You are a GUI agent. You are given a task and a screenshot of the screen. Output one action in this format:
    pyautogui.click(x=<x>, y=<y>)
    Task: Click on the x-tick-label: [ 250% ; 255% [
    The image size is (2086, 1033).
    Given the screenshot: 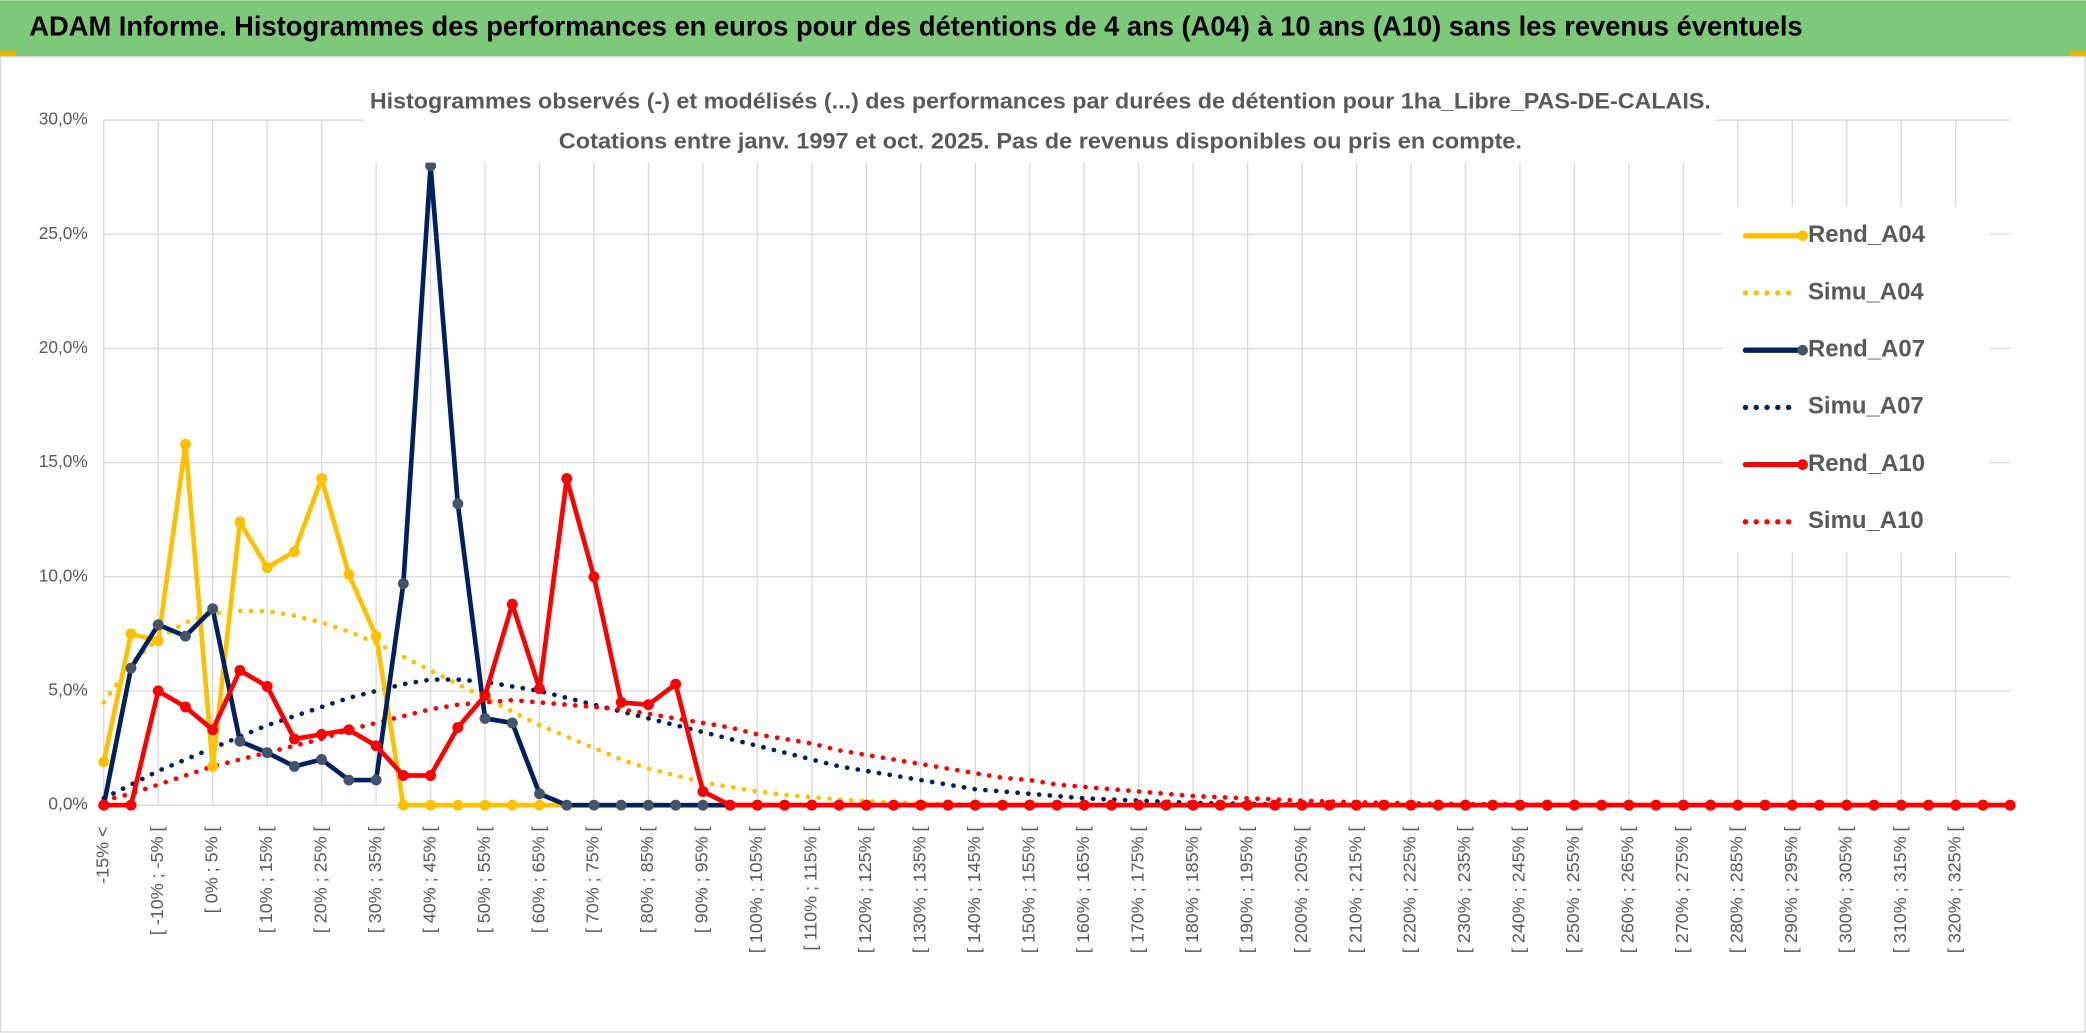 What is the action you would take?
    pyautogui.click(x=1573, y=889)
    